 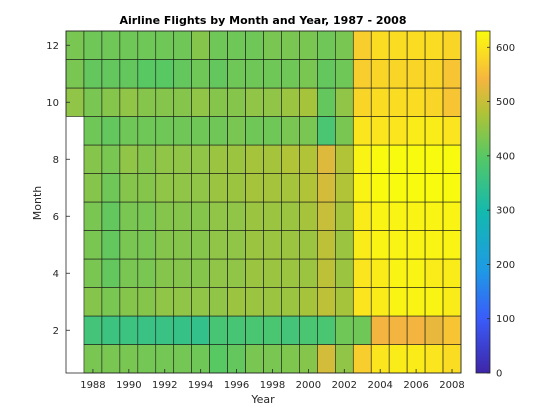 I want to click on x-tick-label-1998: 1998, so click(x=272, y=385).